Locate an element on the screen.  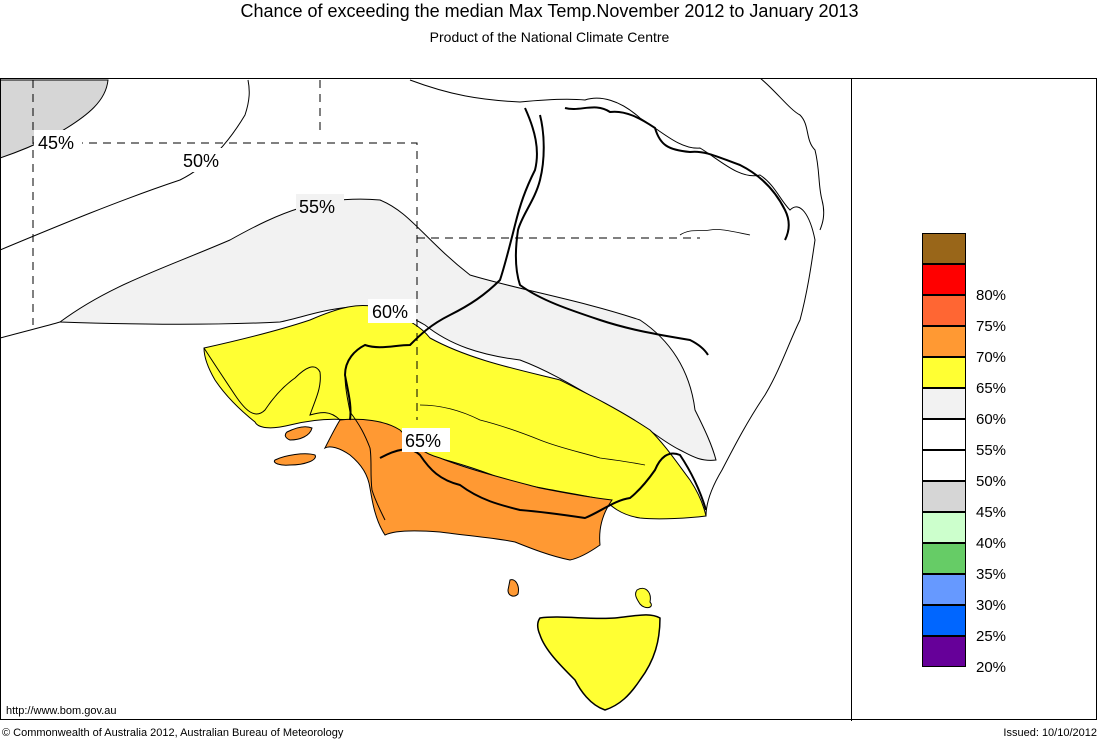
sa-coast is located at coordinates (272, 384).